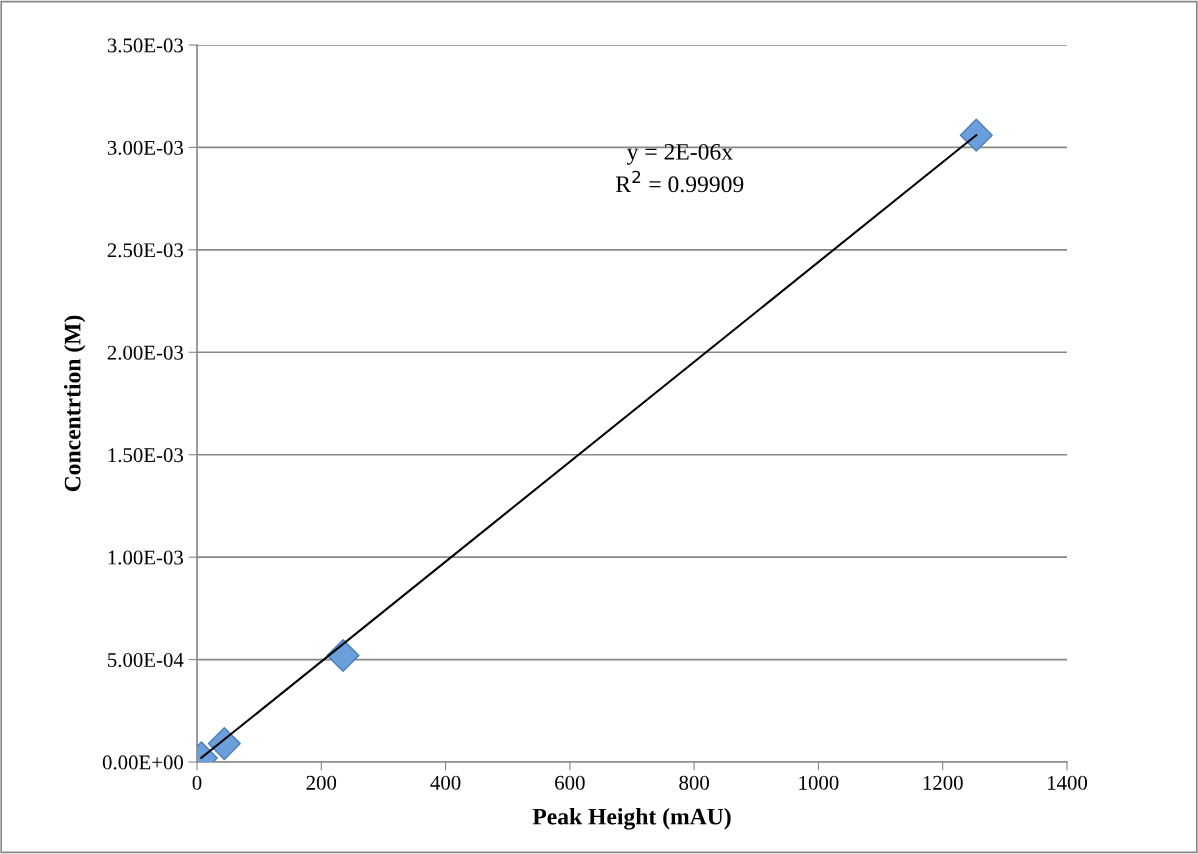 The height and width of the screenshot is (854, 1198). I want to click on y-axis-title: Concentrtion (M), so click(74, 403).